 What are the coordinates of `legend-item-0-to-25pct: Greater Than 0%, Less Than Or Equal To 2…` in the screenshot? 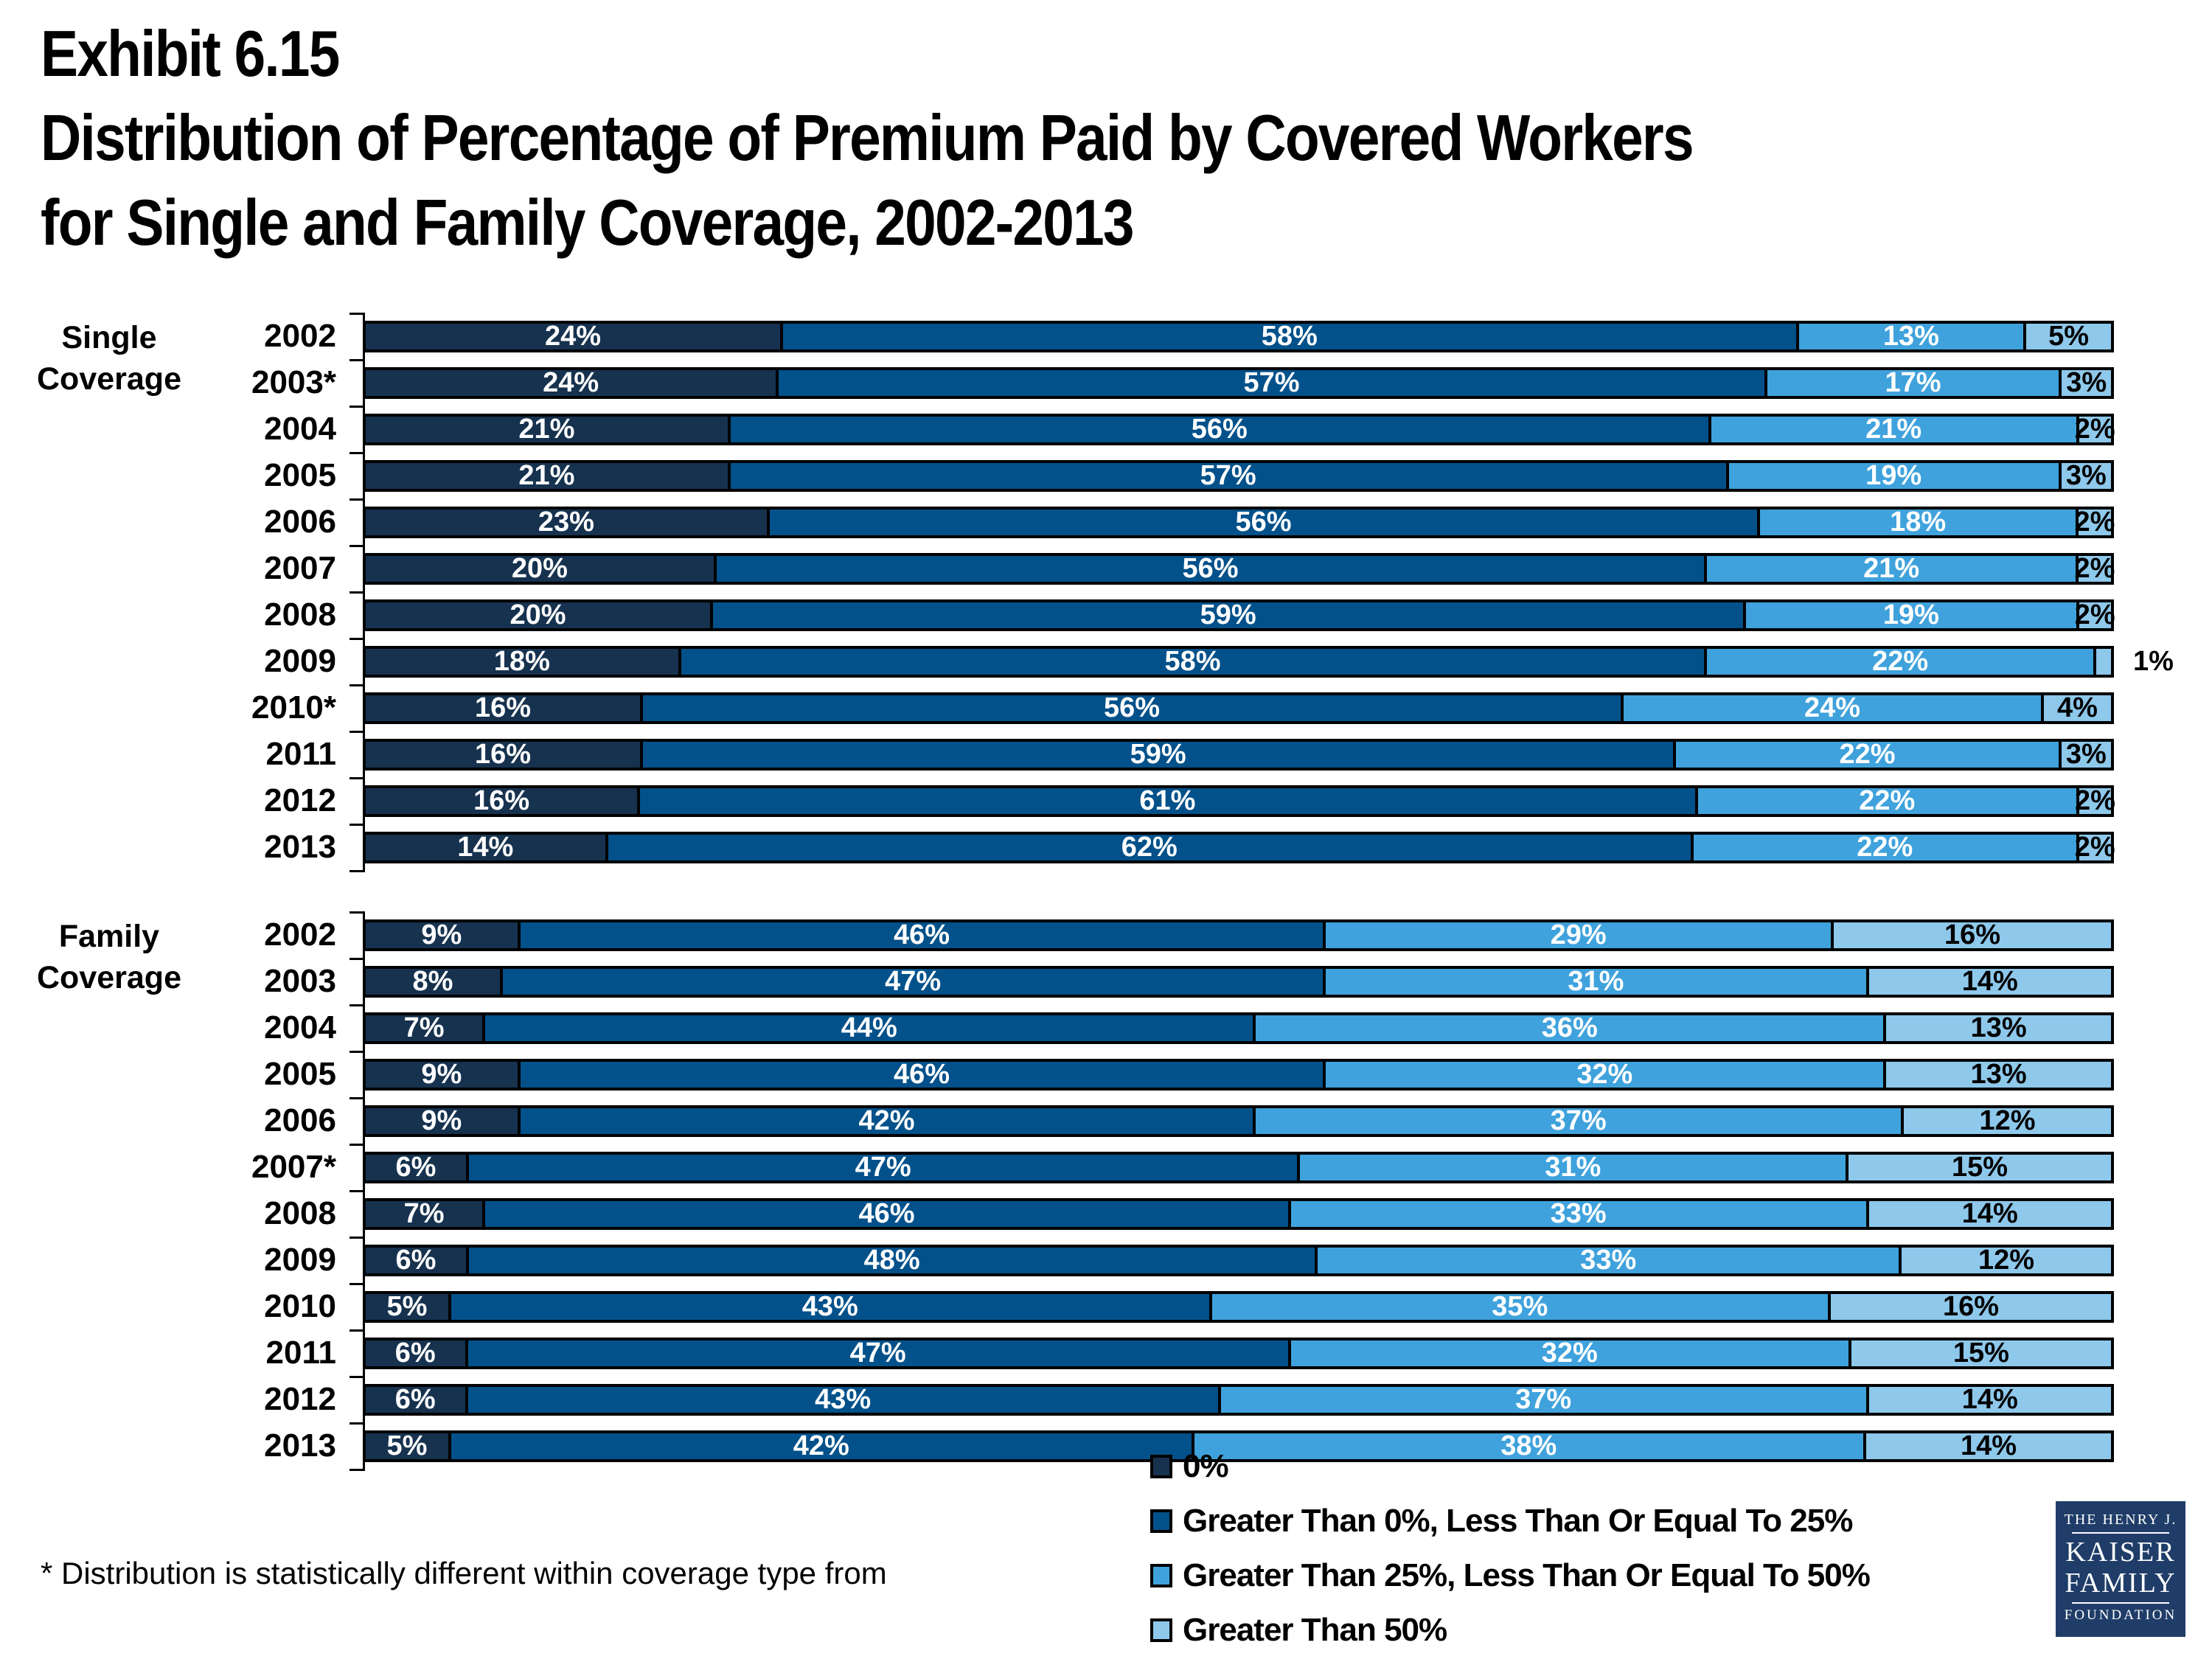 It's located at (1510, 1521).